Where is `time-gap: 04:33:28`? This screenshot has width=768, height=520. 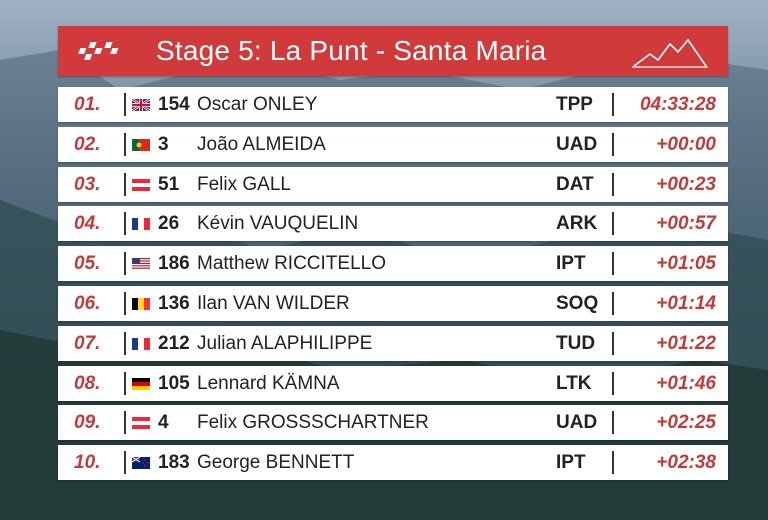 time-gap: 04:33:28 is located at coordinates (677, 104).